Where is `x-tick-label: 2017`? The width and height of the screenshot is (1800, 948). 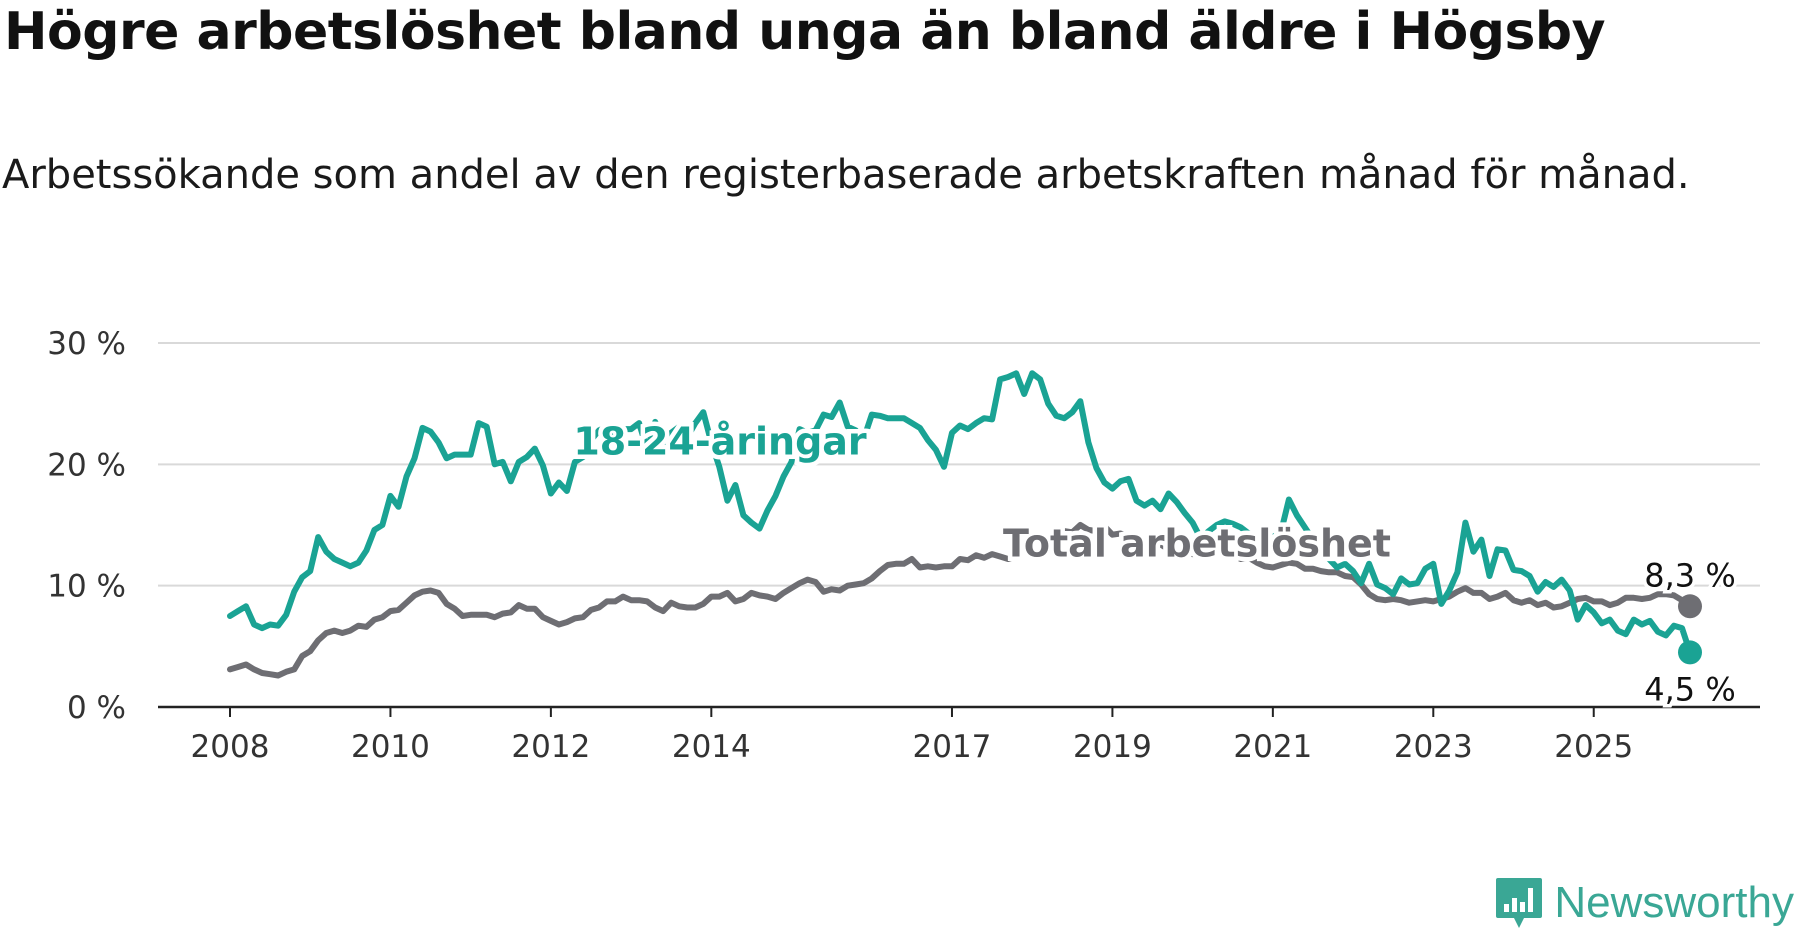 x-tick-label: 2017 is located at coordinates (952, 747).